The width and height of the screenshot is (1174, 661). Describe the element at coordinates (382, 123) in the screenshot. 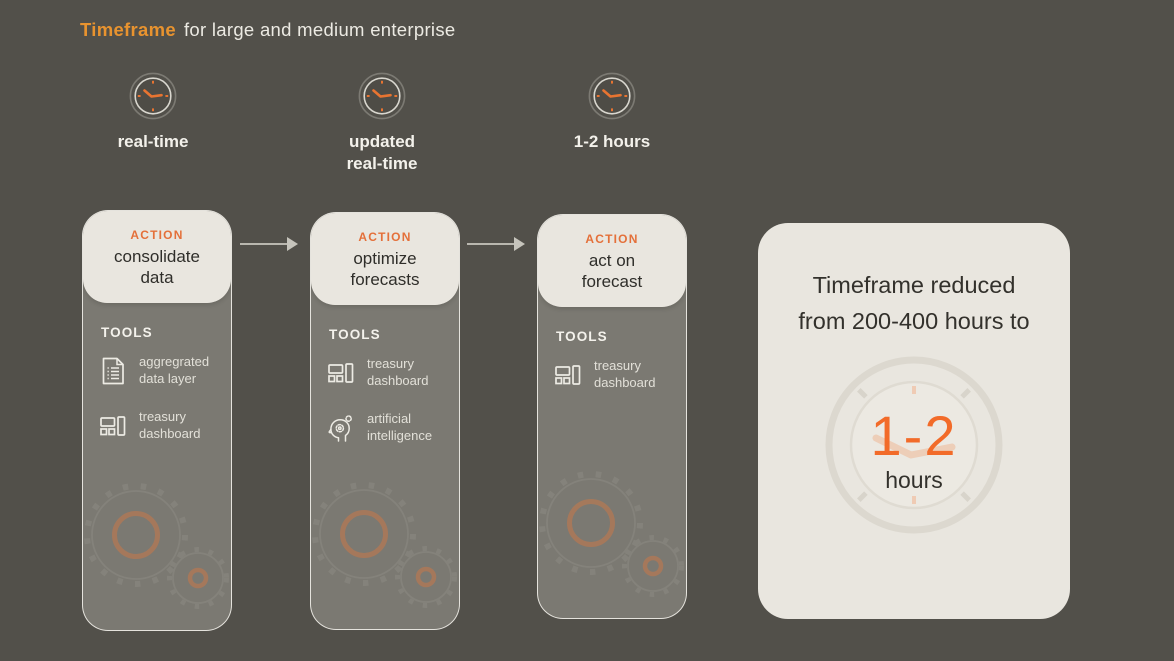

I see `timeframe-stage-2: updated real-time` at that location.